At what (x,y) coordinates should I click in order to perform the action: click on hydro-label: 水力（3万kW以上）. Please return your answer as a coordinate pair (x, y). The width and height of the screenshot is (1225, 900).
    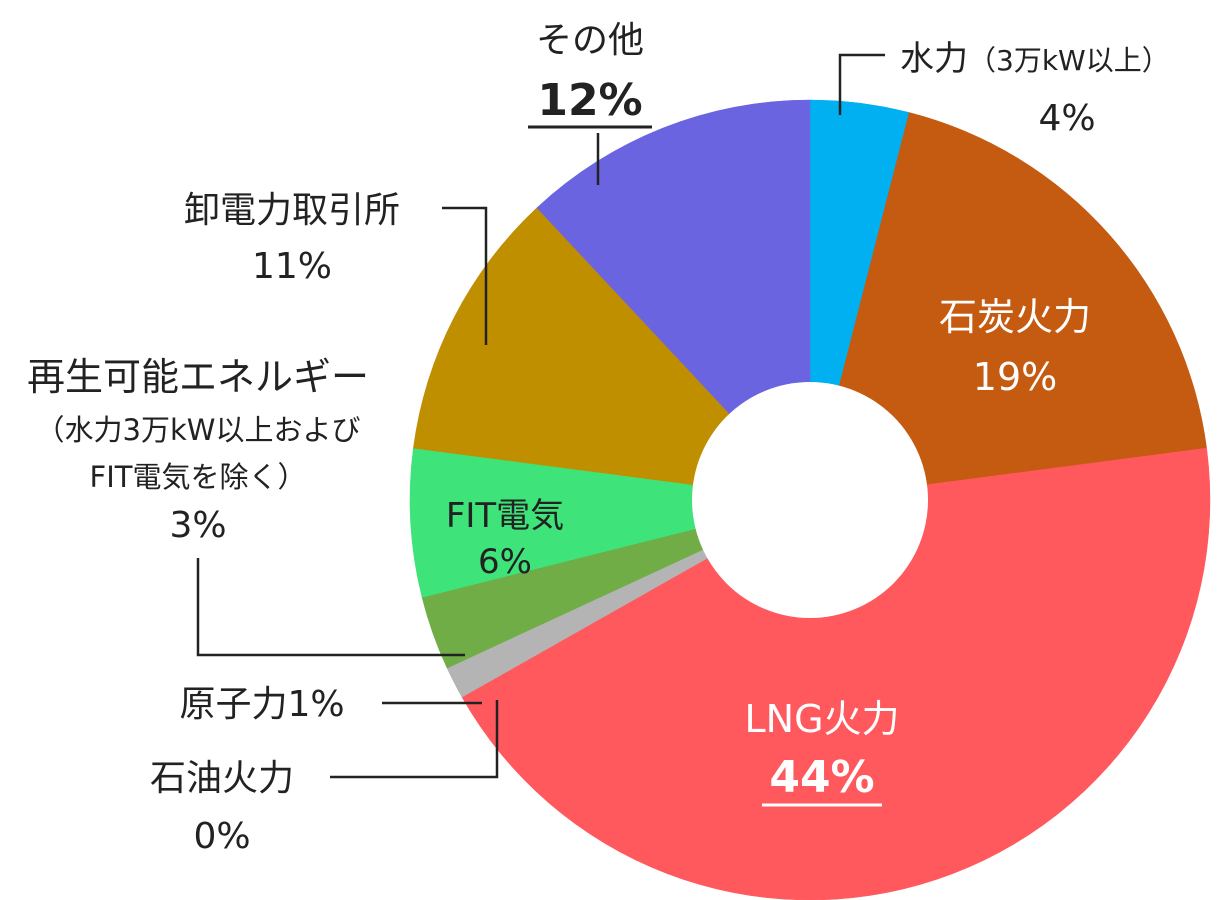
    Looking at the image, I should click on (1035, 59).